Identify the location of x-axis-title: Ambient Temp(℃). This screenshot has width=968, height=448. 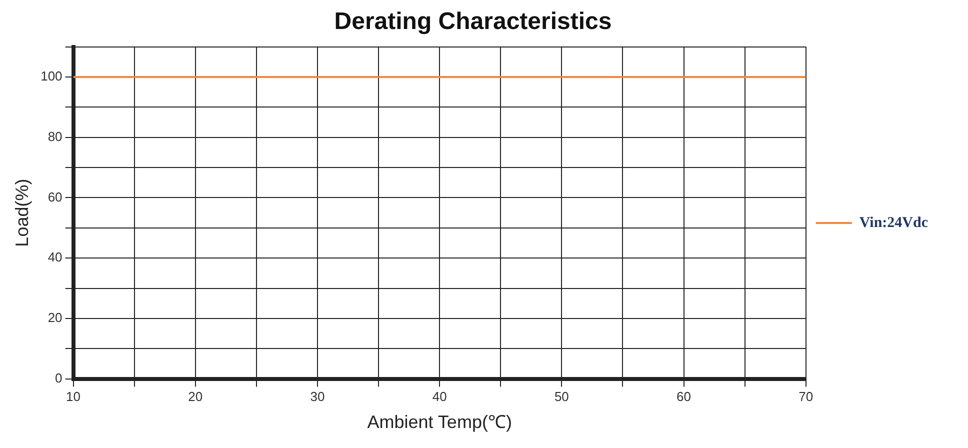
(439, 422).